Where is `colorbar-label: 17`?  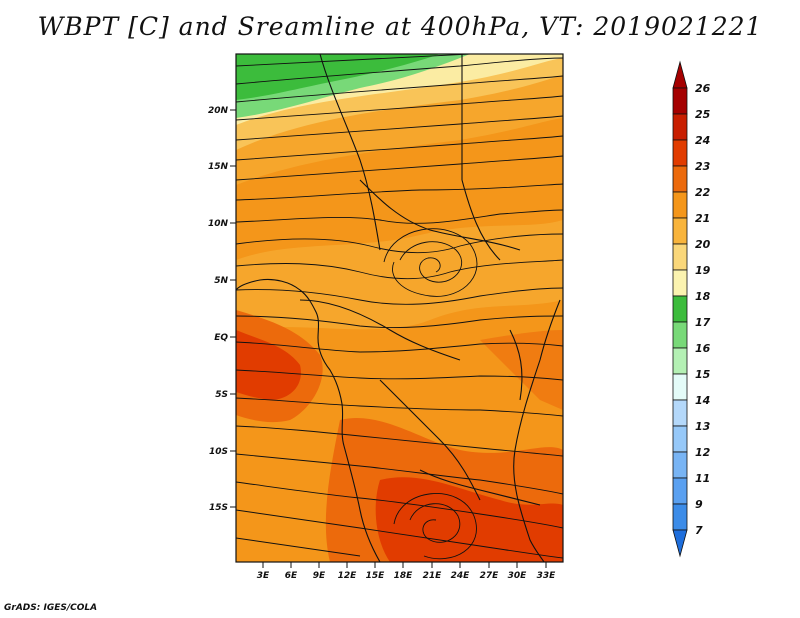 colorbar-label: 17 is located at coordinates (703, 322).